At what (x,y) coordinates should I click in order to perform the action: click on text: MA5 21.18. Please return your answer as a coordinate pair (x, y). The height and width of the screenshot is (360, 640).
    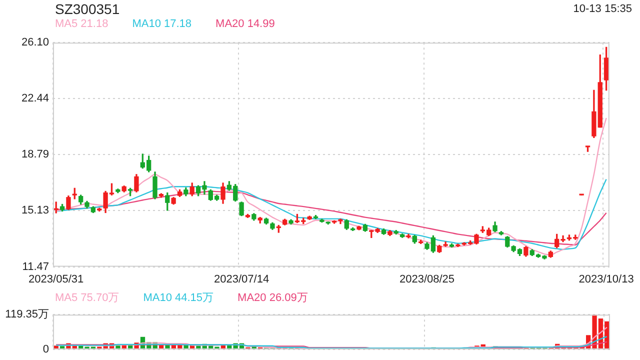
    Looking at the image, I should click on (81, 24).